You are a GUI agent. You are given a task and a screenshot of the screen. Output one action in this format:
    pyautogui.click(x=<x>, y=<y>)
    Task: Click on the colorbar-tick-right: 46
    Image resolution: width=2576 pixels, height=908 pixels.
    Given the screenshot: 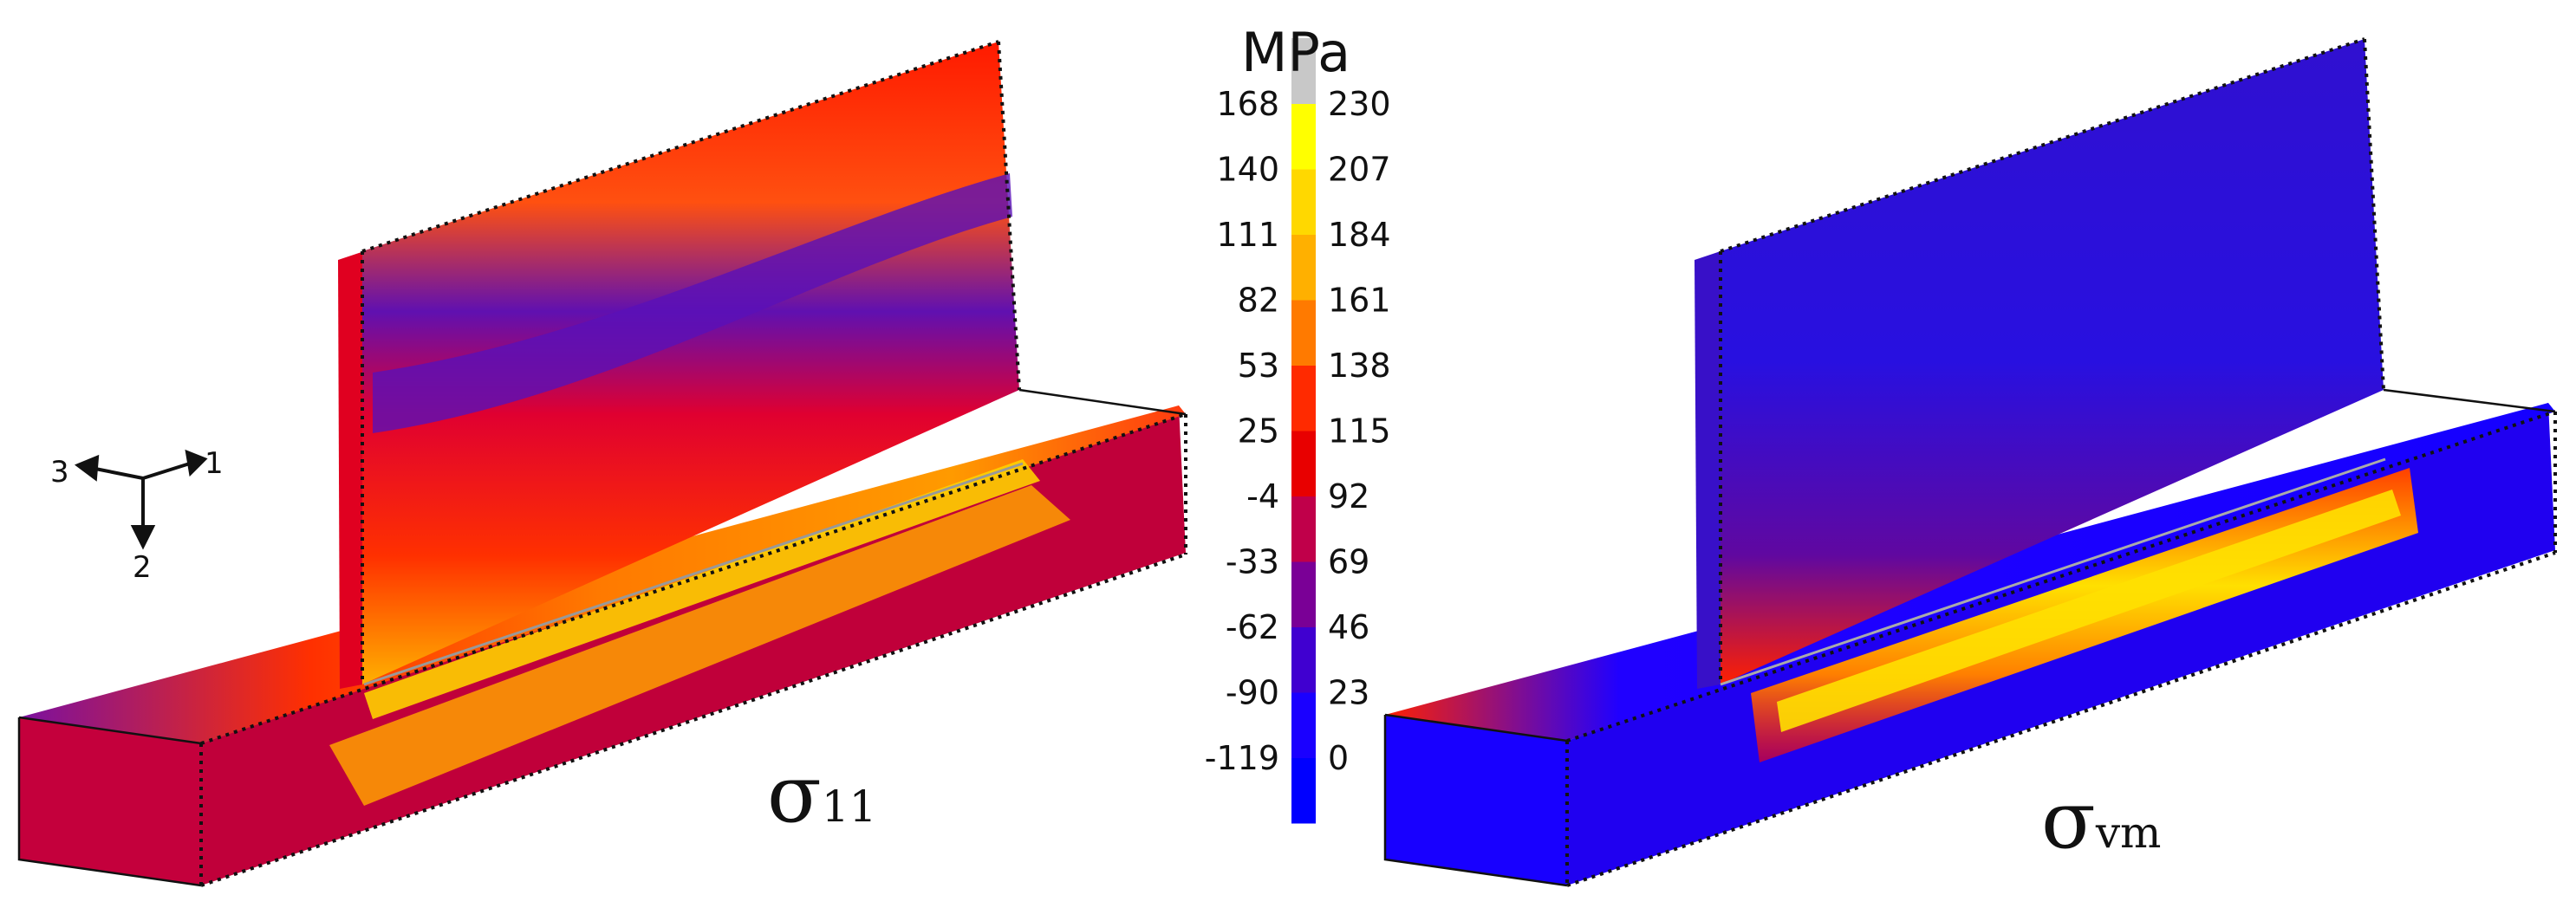 What is the action you would take?
    pyautogui.click(x=1348, y=627)
    